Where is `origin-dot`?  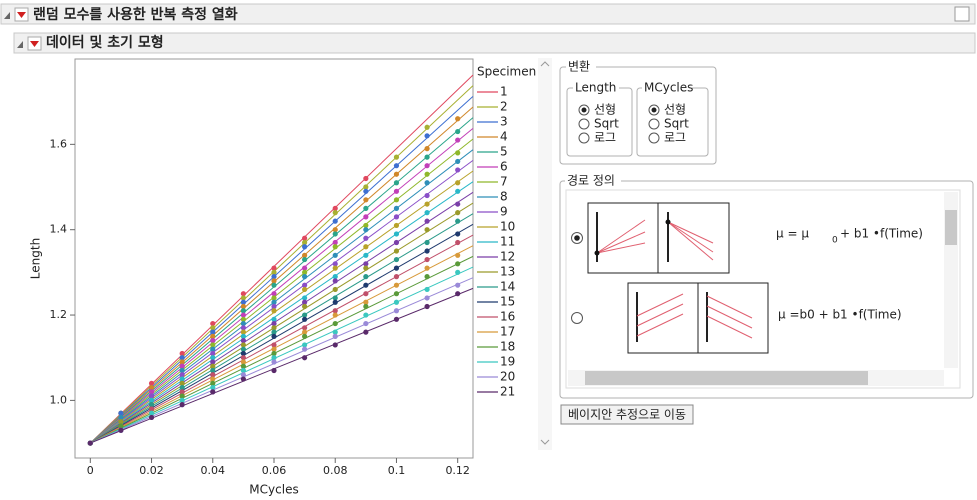
origin-dot is located at coordinates (668, 222).